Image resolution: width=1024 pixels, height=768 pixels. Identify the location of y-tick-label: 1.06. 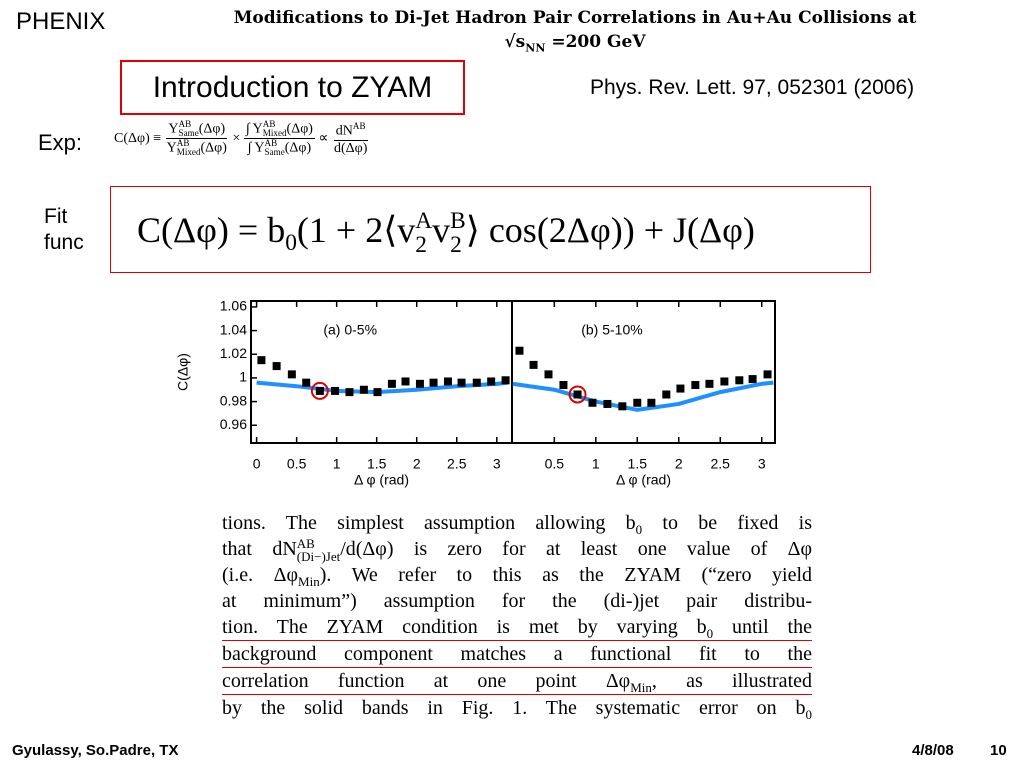
(233, 306).